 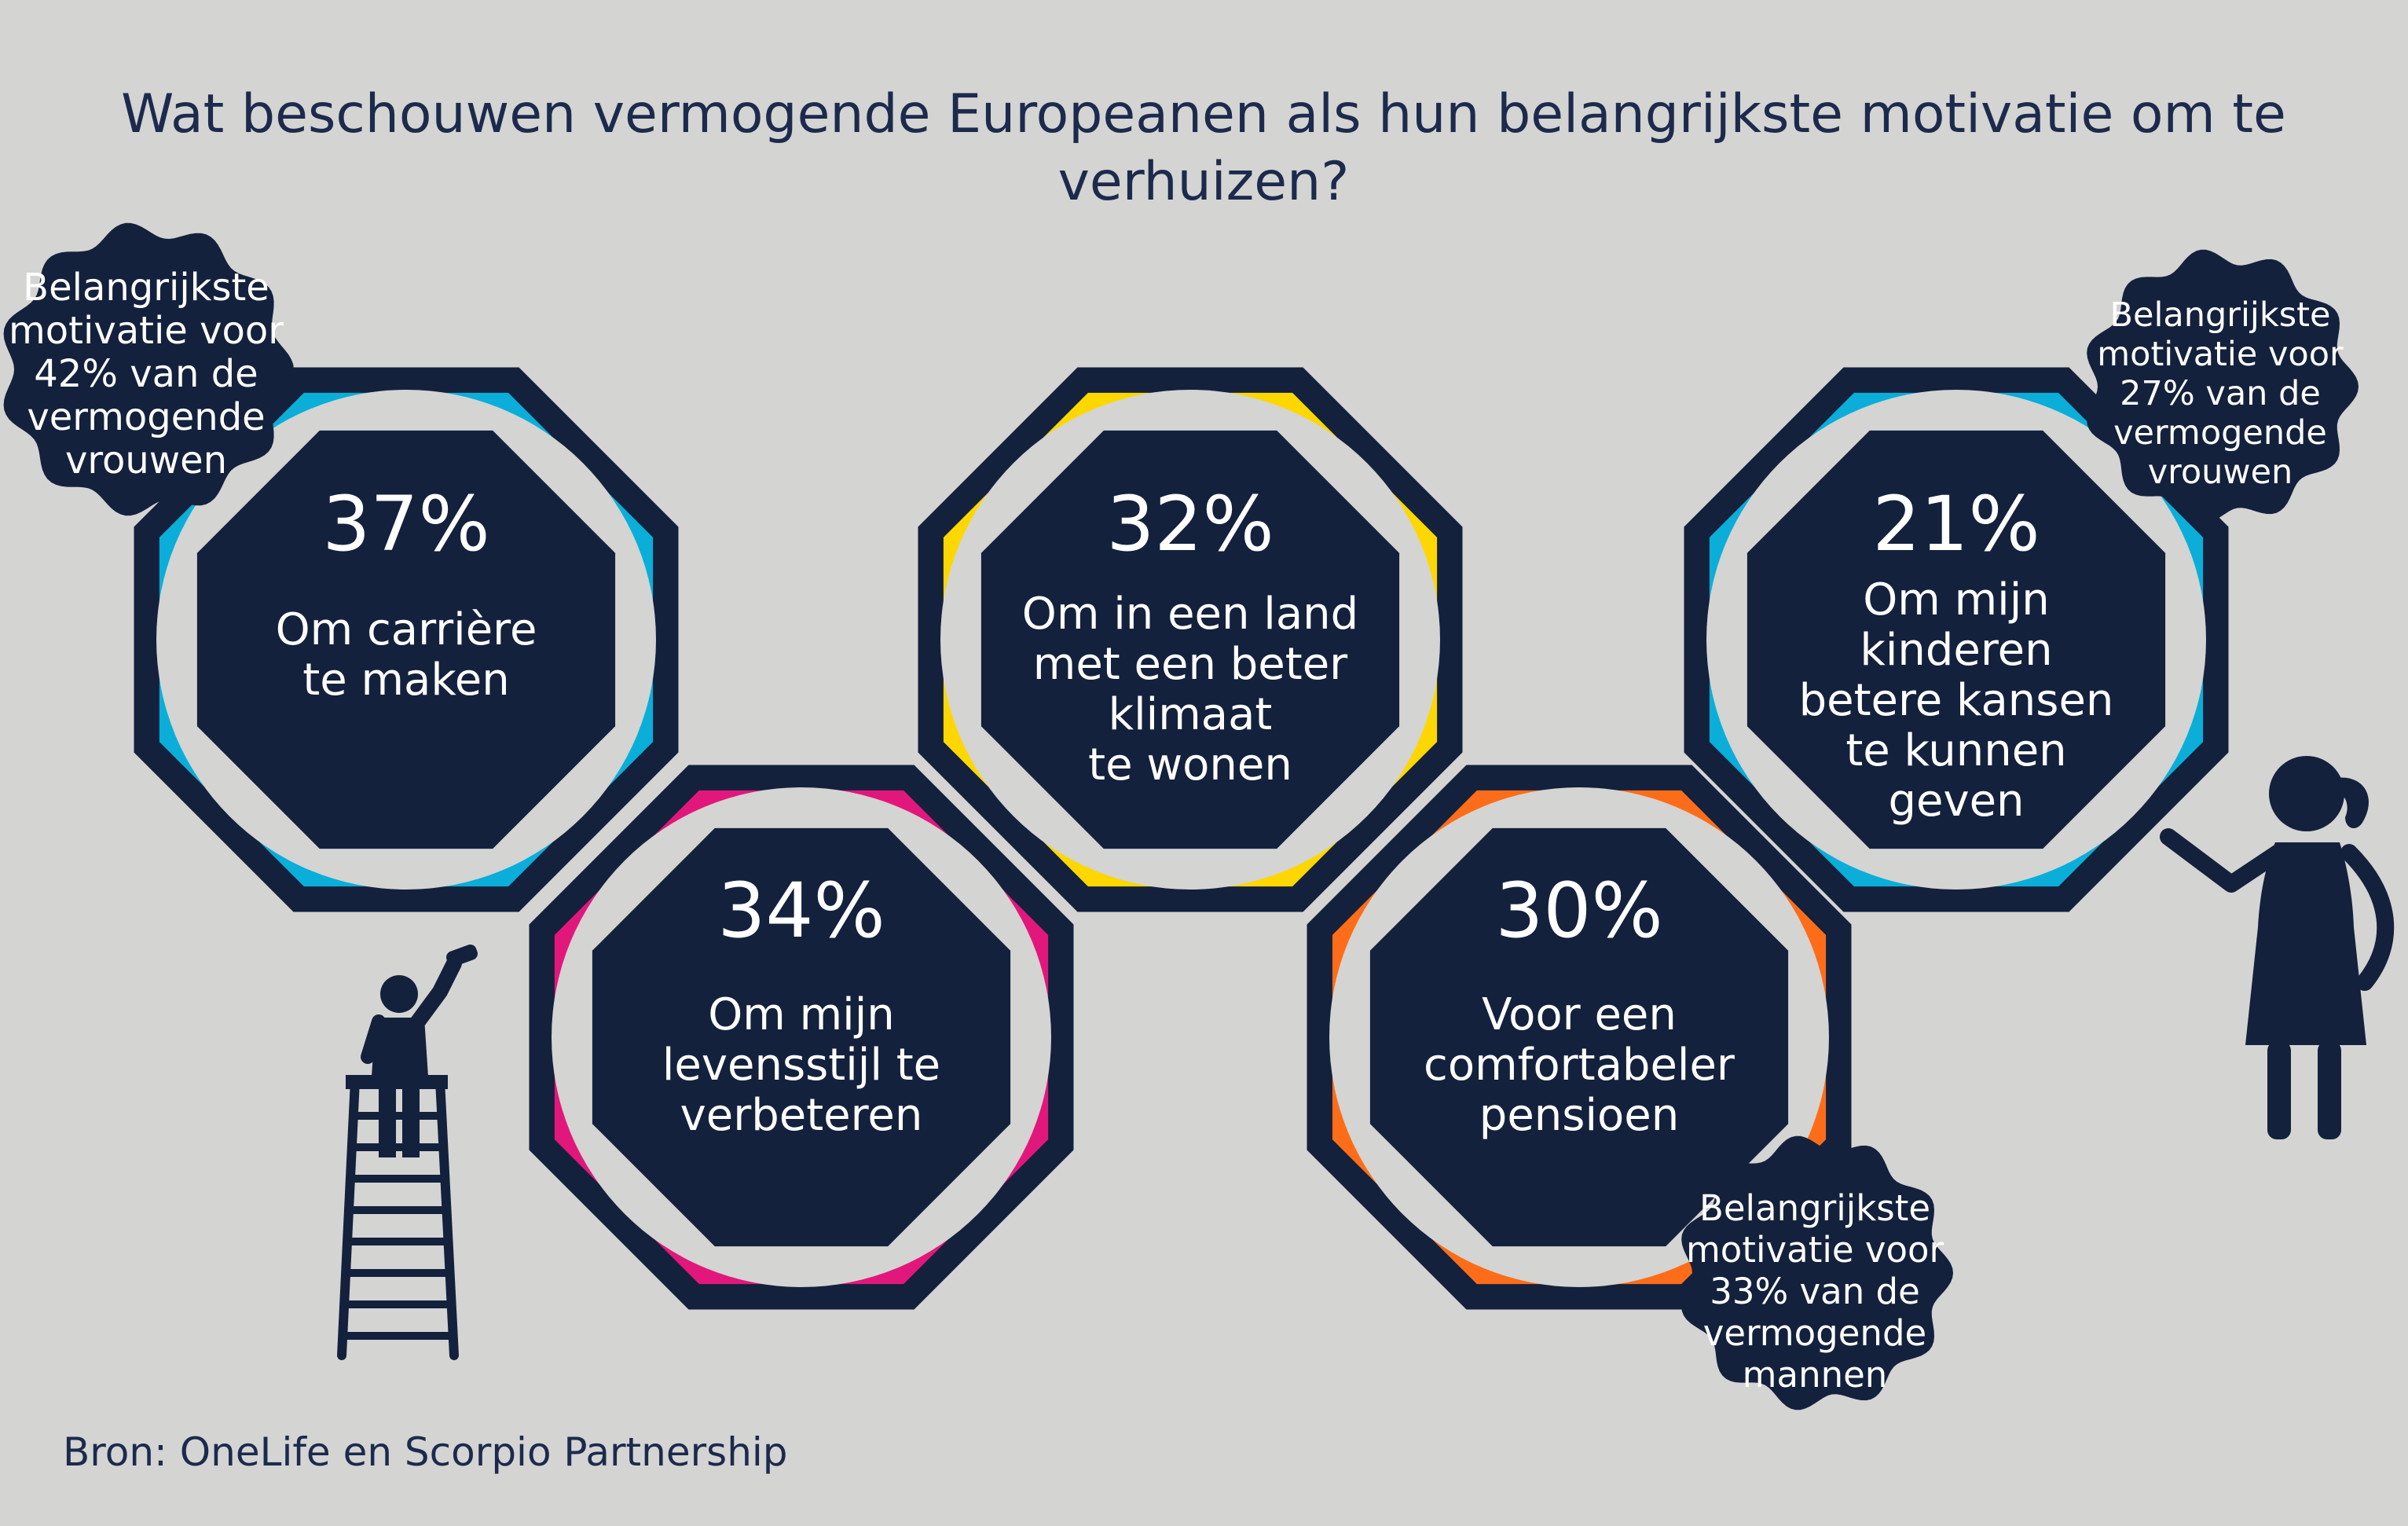 I want to click on motivation-label-line: te kunnen, so click(x=1955, y=750).